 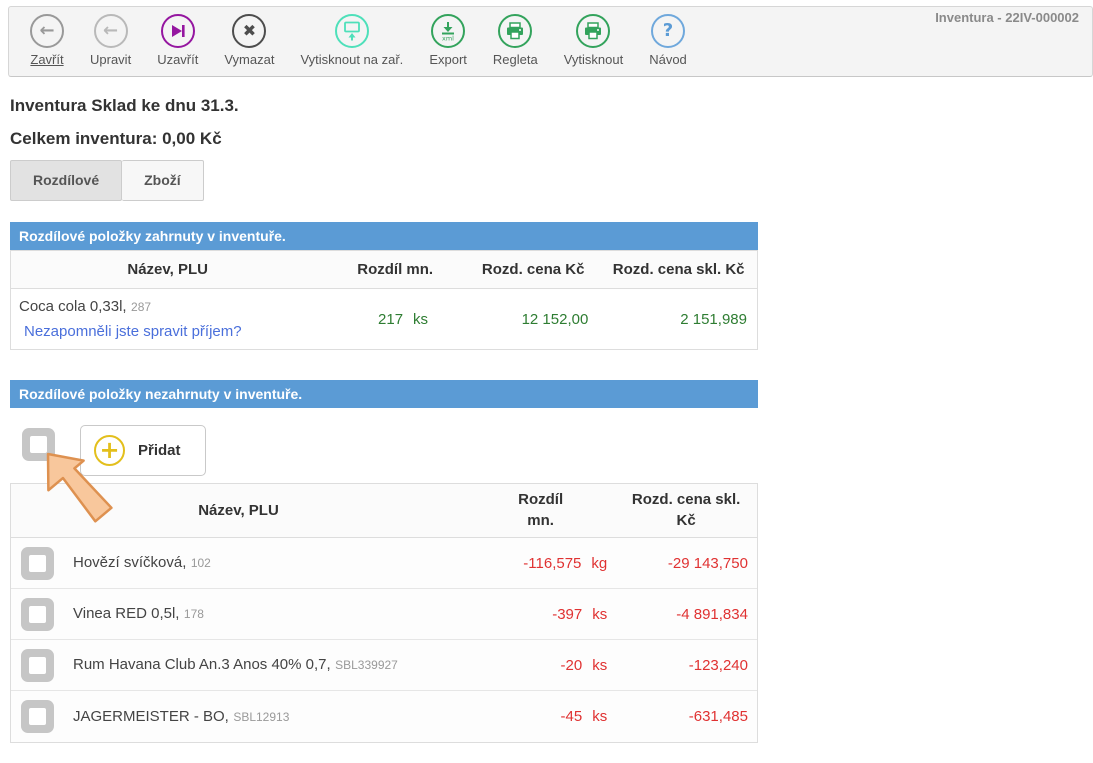 What do you see at coordinates (351, 31) in the screenshot?
I see `display-upload-circle-icon` at bounding box center [351, 31].